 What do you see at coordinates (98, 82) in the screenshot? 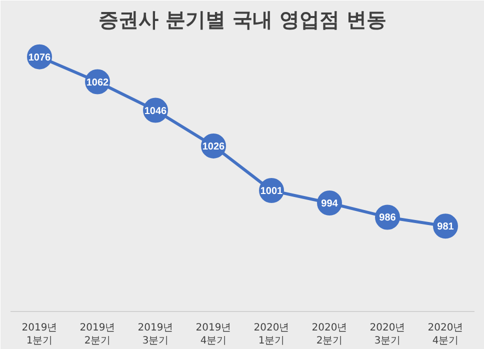
I see `data-label: 1062` at bounding box center [98, 82].